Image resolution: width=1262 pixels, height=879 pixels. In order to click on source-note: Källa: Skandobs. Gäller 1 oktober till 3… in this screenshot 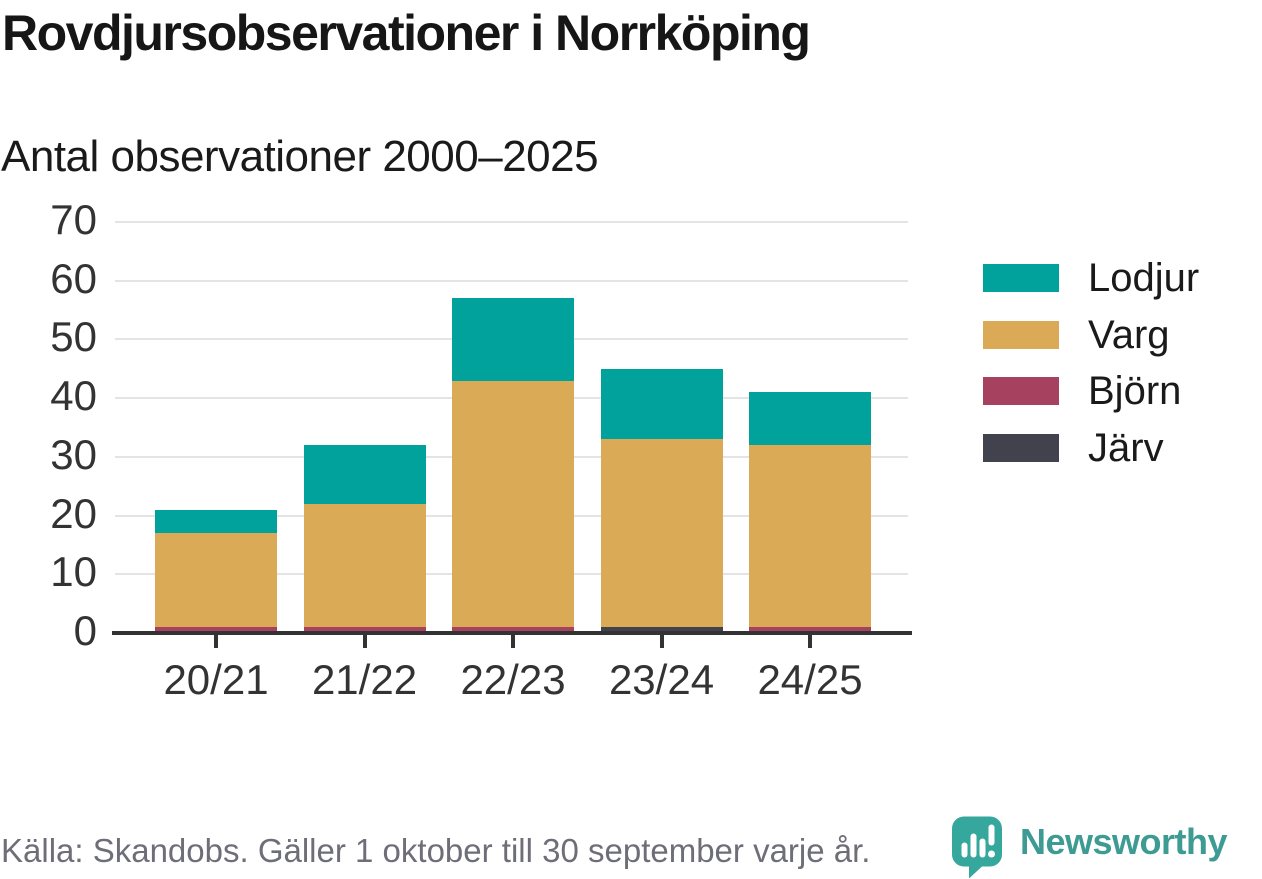, I will do `click(436, 850)`.